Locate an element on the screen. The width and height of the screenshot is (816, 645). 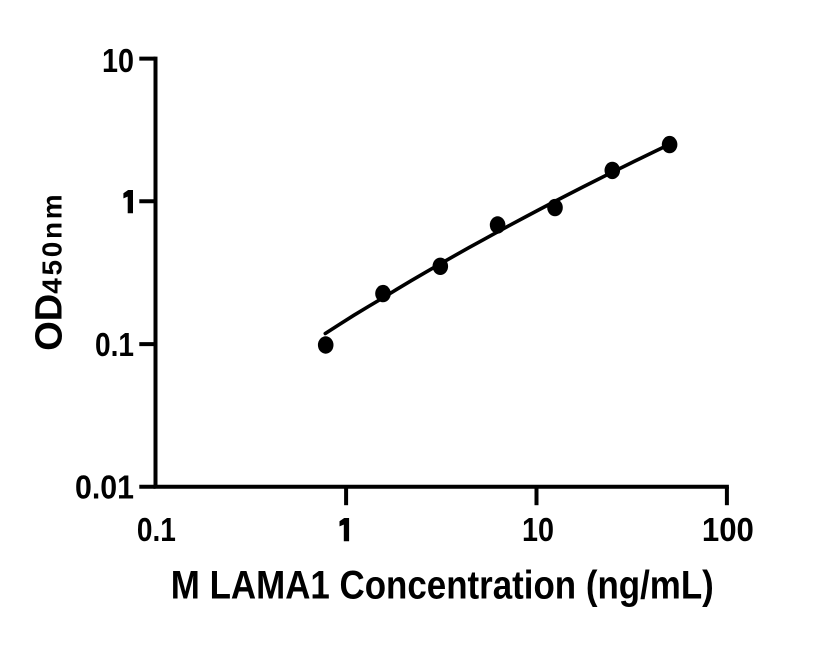
svg-text: 0.01 is located at coordinates (104, 487).